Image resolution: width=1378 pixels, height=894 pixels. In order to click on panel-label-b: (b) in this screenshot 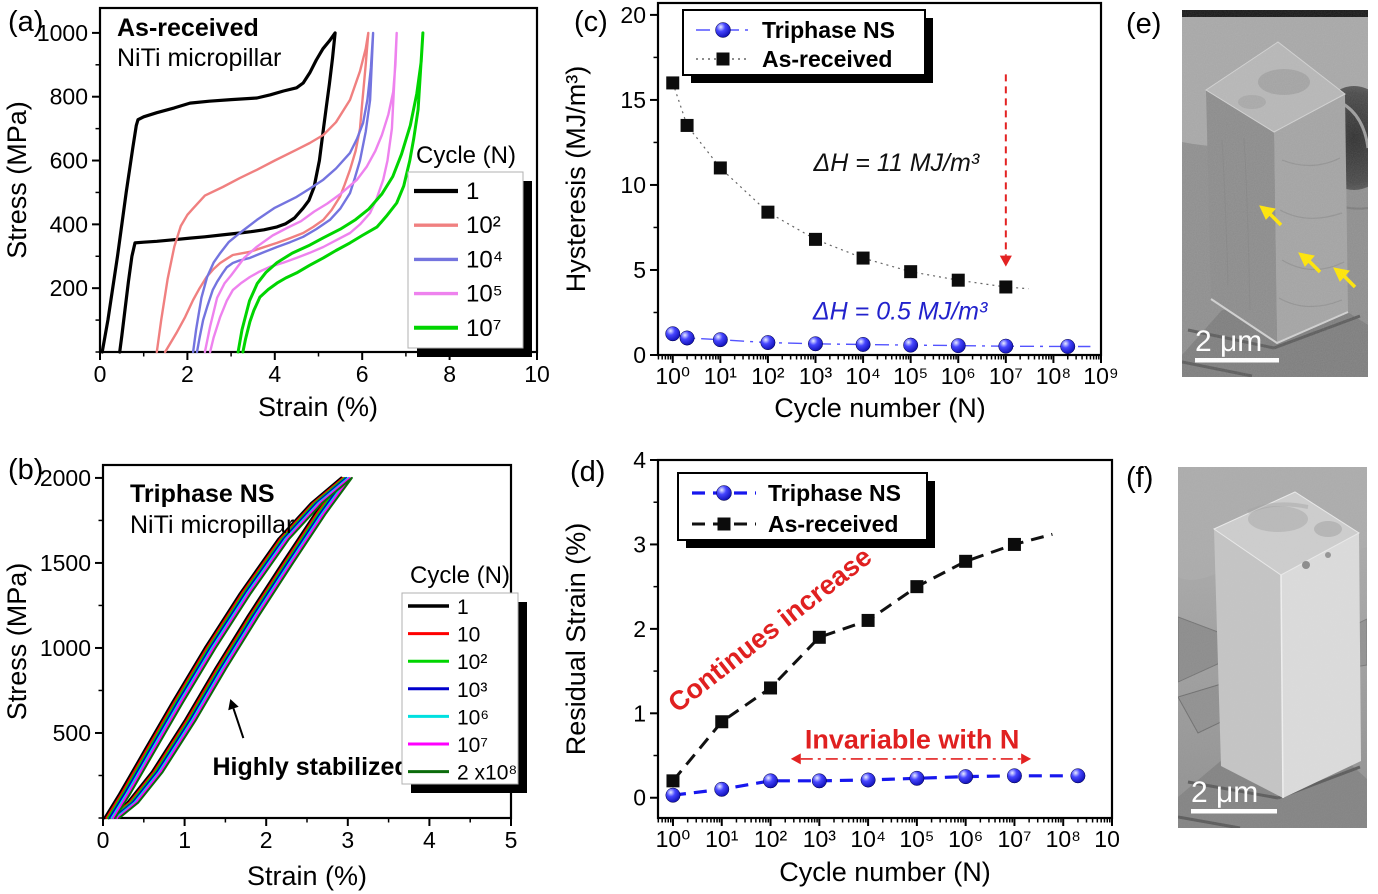, I will do `click(26, 470)`.